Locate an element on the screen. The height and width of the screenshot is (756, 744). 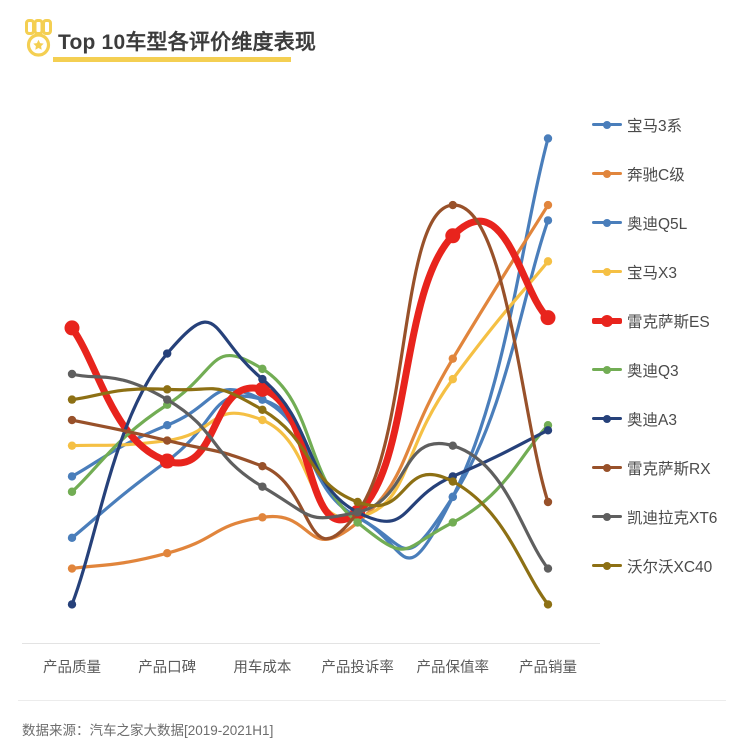
legend-label: 宝马3系 is located at coordinates (655, 126).